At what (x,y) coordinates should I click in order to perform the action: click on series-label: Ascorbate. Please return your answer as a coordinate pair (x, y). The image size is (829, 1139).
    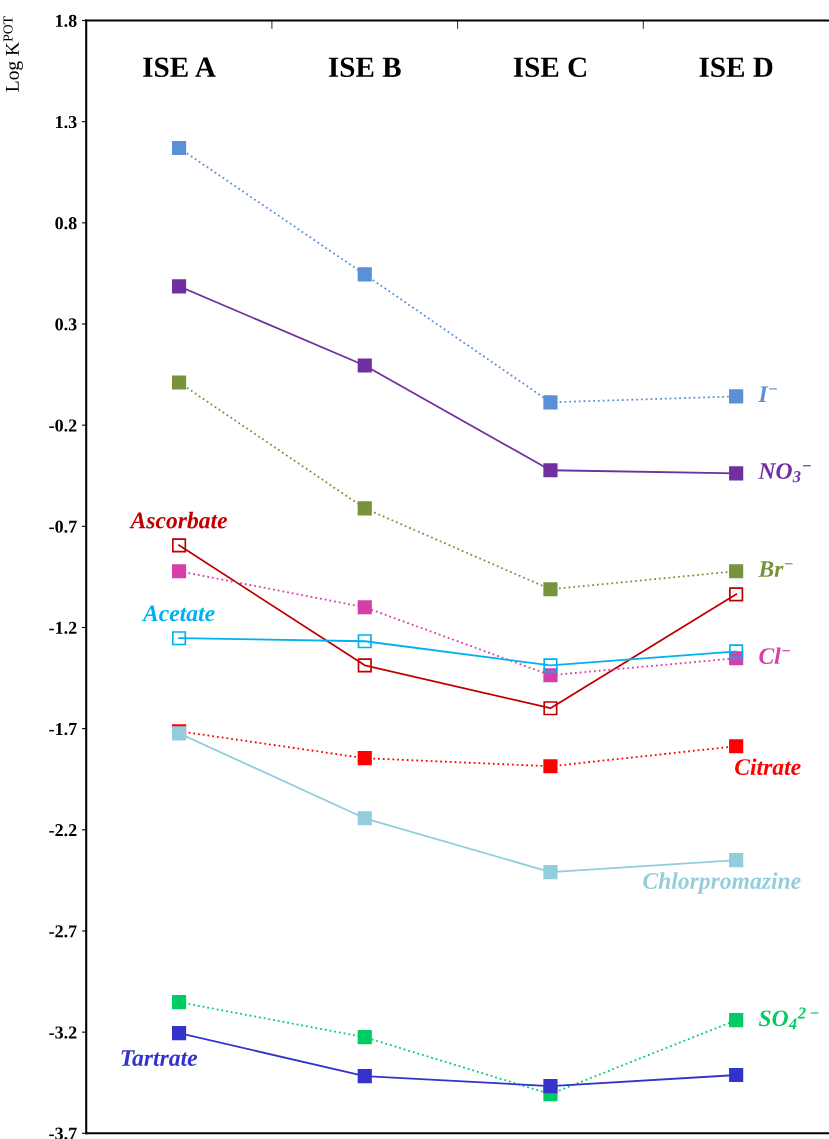
    Looking at the image, I should click on (178, 520).